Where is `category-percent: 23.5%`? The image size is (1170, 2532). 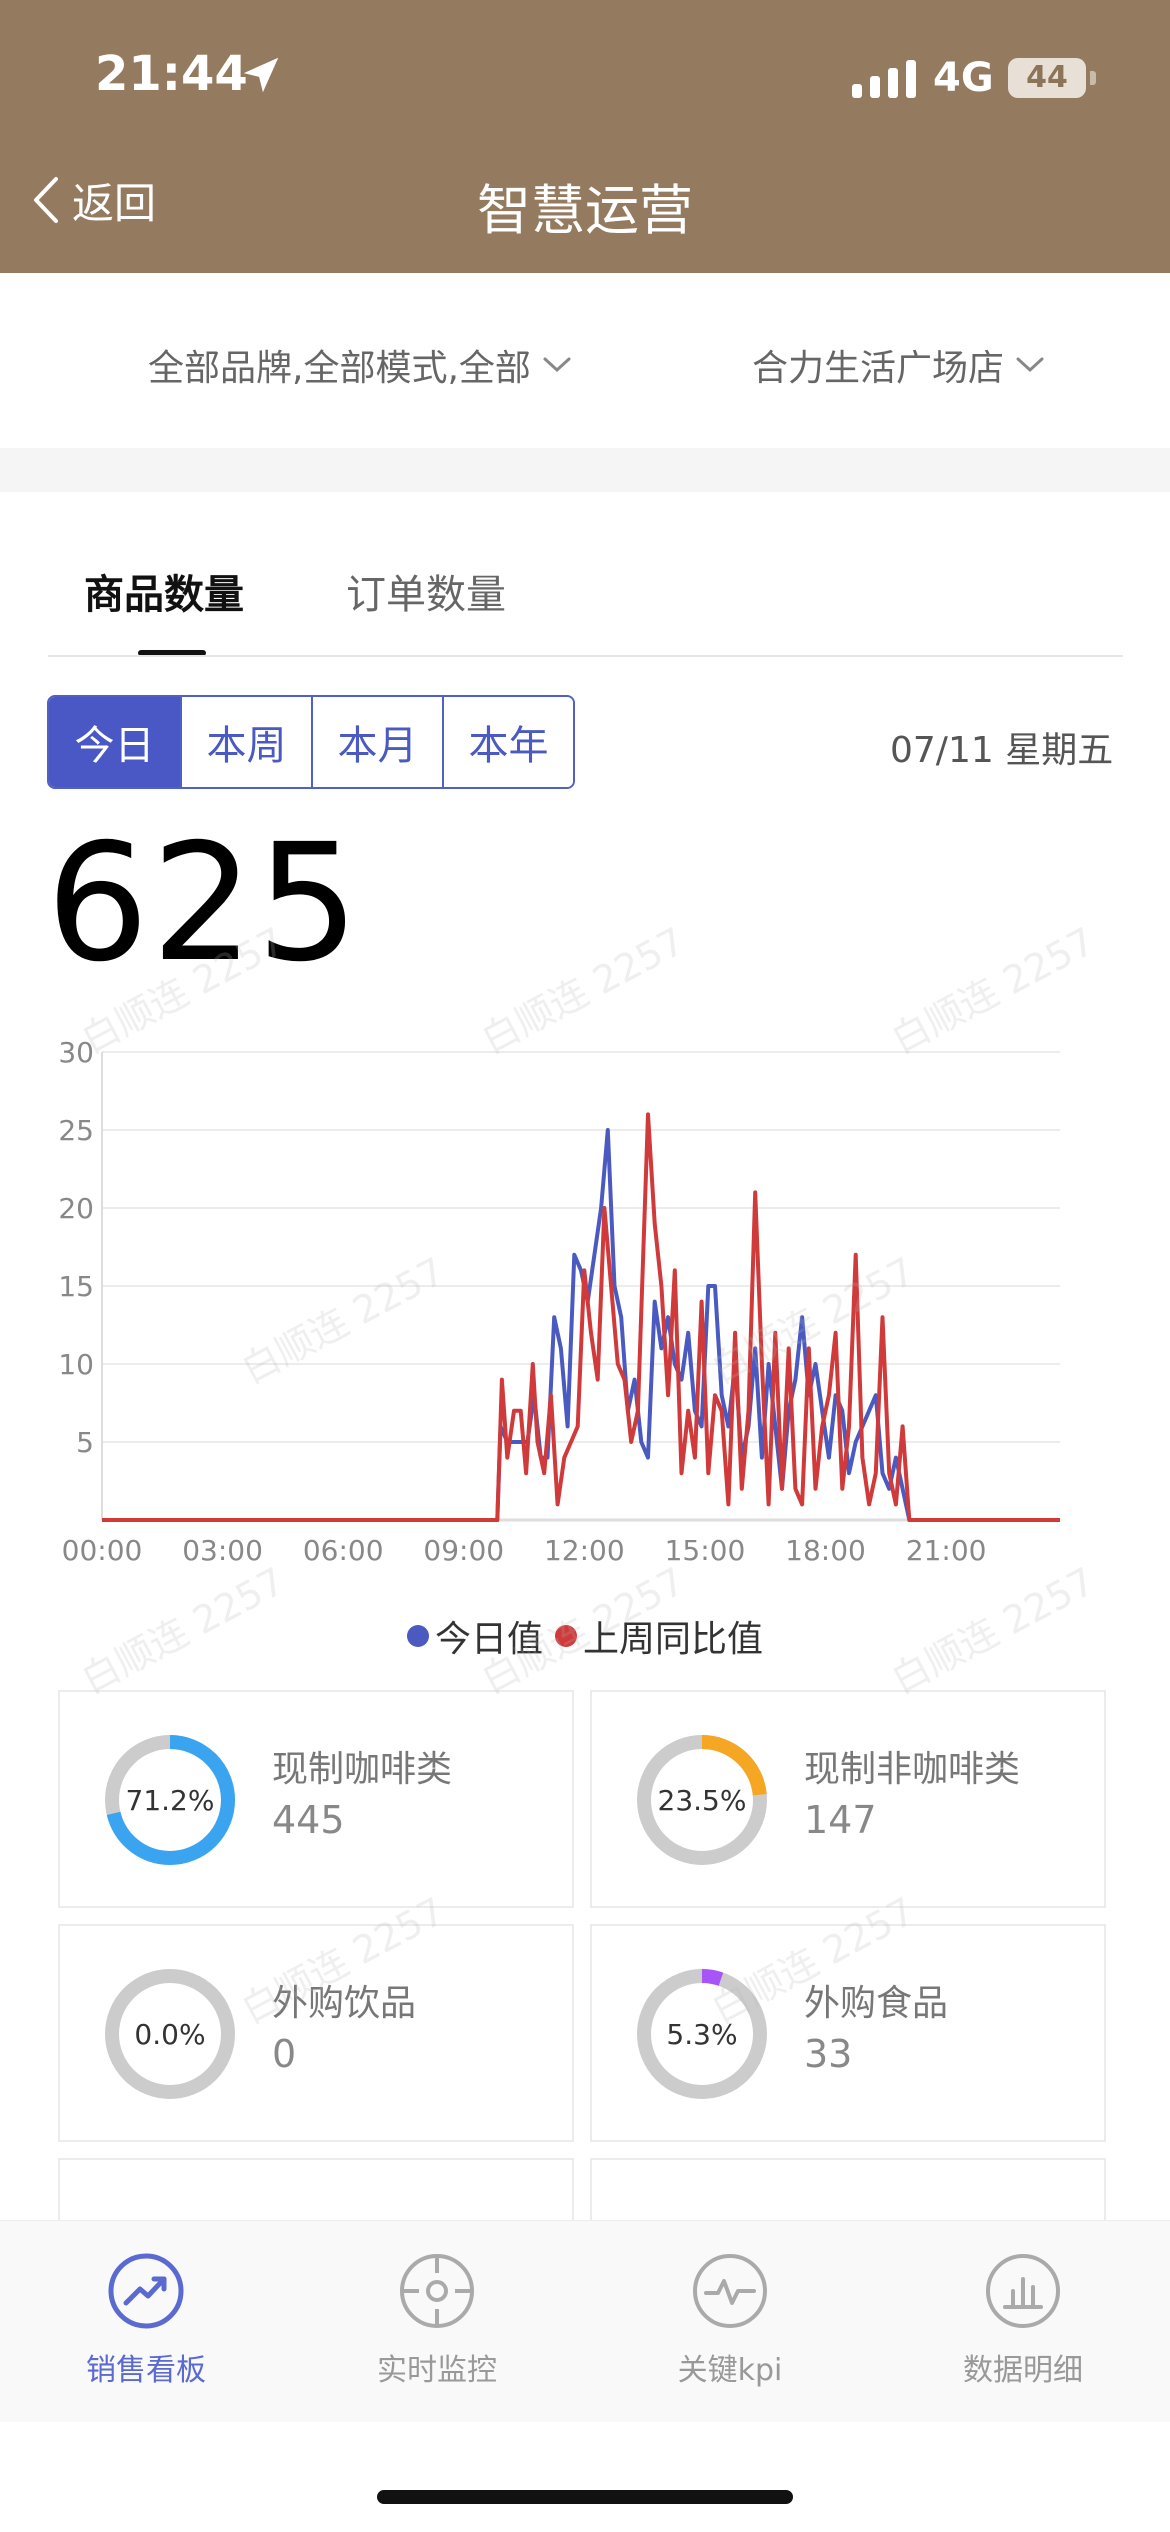 category-percent: 23.5% is located at coordinates (702, 1800).